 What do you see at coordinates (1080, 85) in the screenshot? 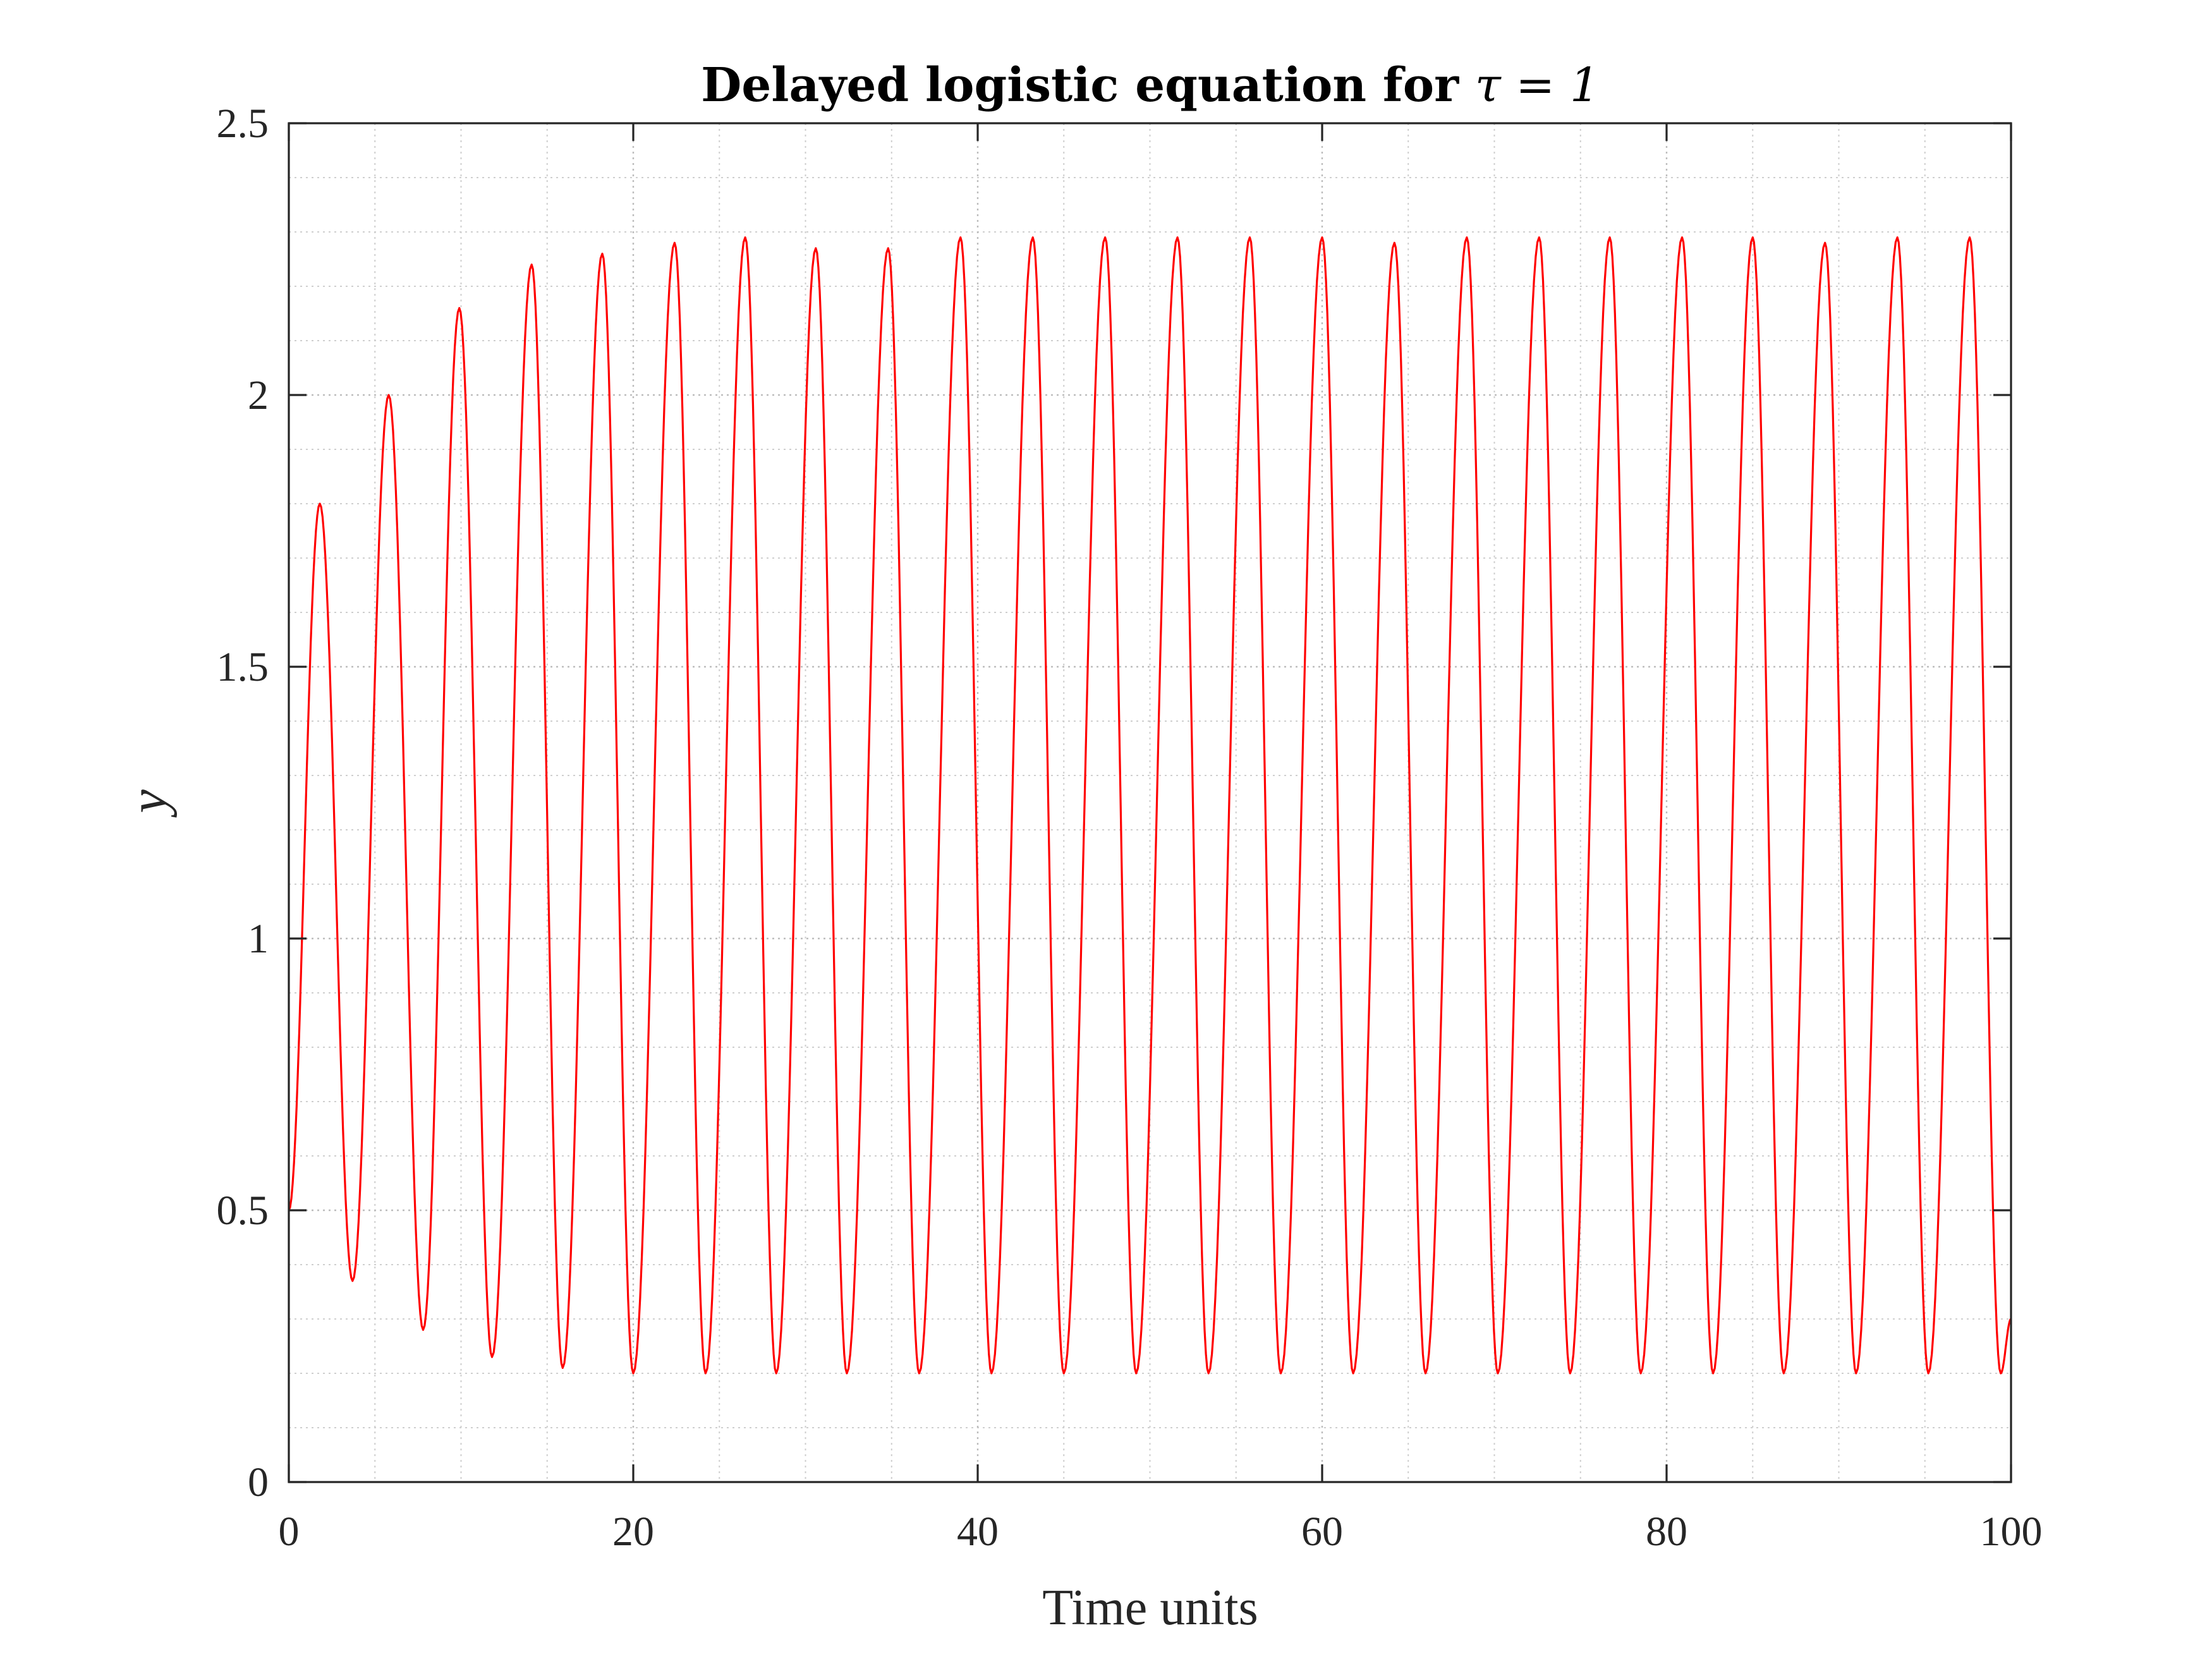
I see `chart-title-text: Delayed logistic equation for` at bounding box center [1080, 85].